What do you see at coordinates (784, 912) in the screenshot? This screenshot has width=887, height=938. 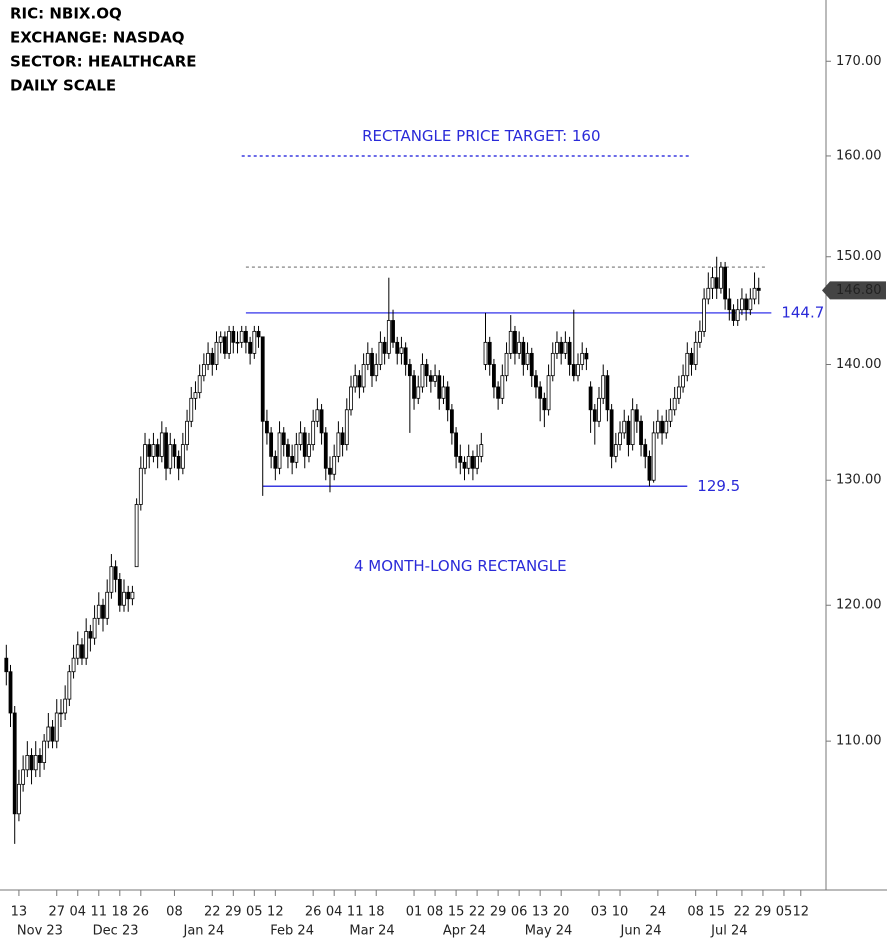 I see `x-tick-label: 05` at bounding box center [784, 912].